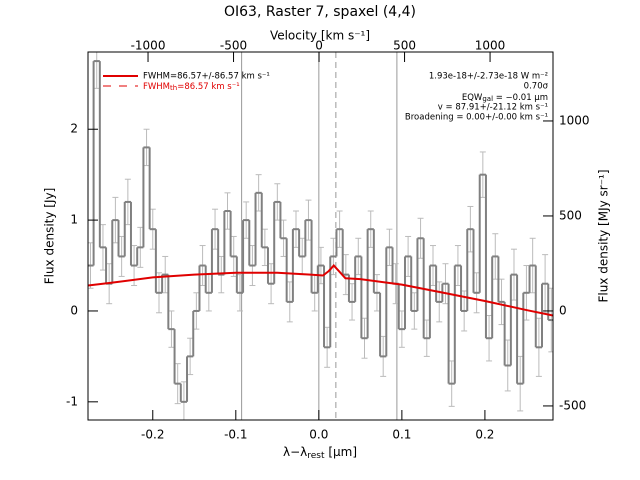  Describe the element at coordinates (604, 235) in the screenshot. I see `y2-axis-label: Flux density [MJy sr⁻¹]` at that location.